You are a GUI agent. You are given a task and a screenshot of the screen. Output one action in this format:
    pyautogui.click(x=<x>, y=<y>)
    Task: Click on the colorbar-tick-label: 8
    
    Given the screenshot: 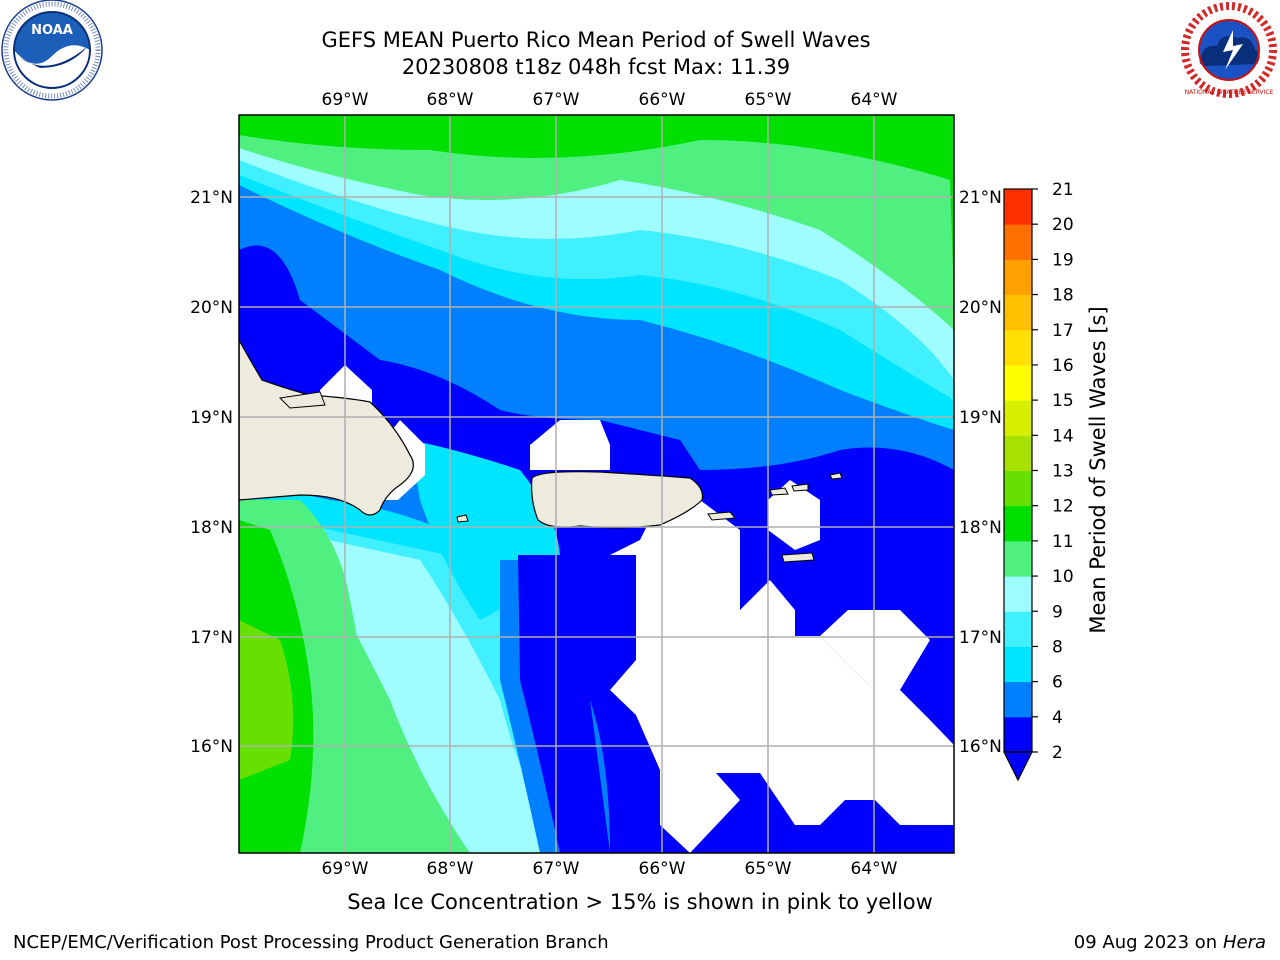 What is the action you would take?
    pyautogui.click(x=1057, y=647)
    